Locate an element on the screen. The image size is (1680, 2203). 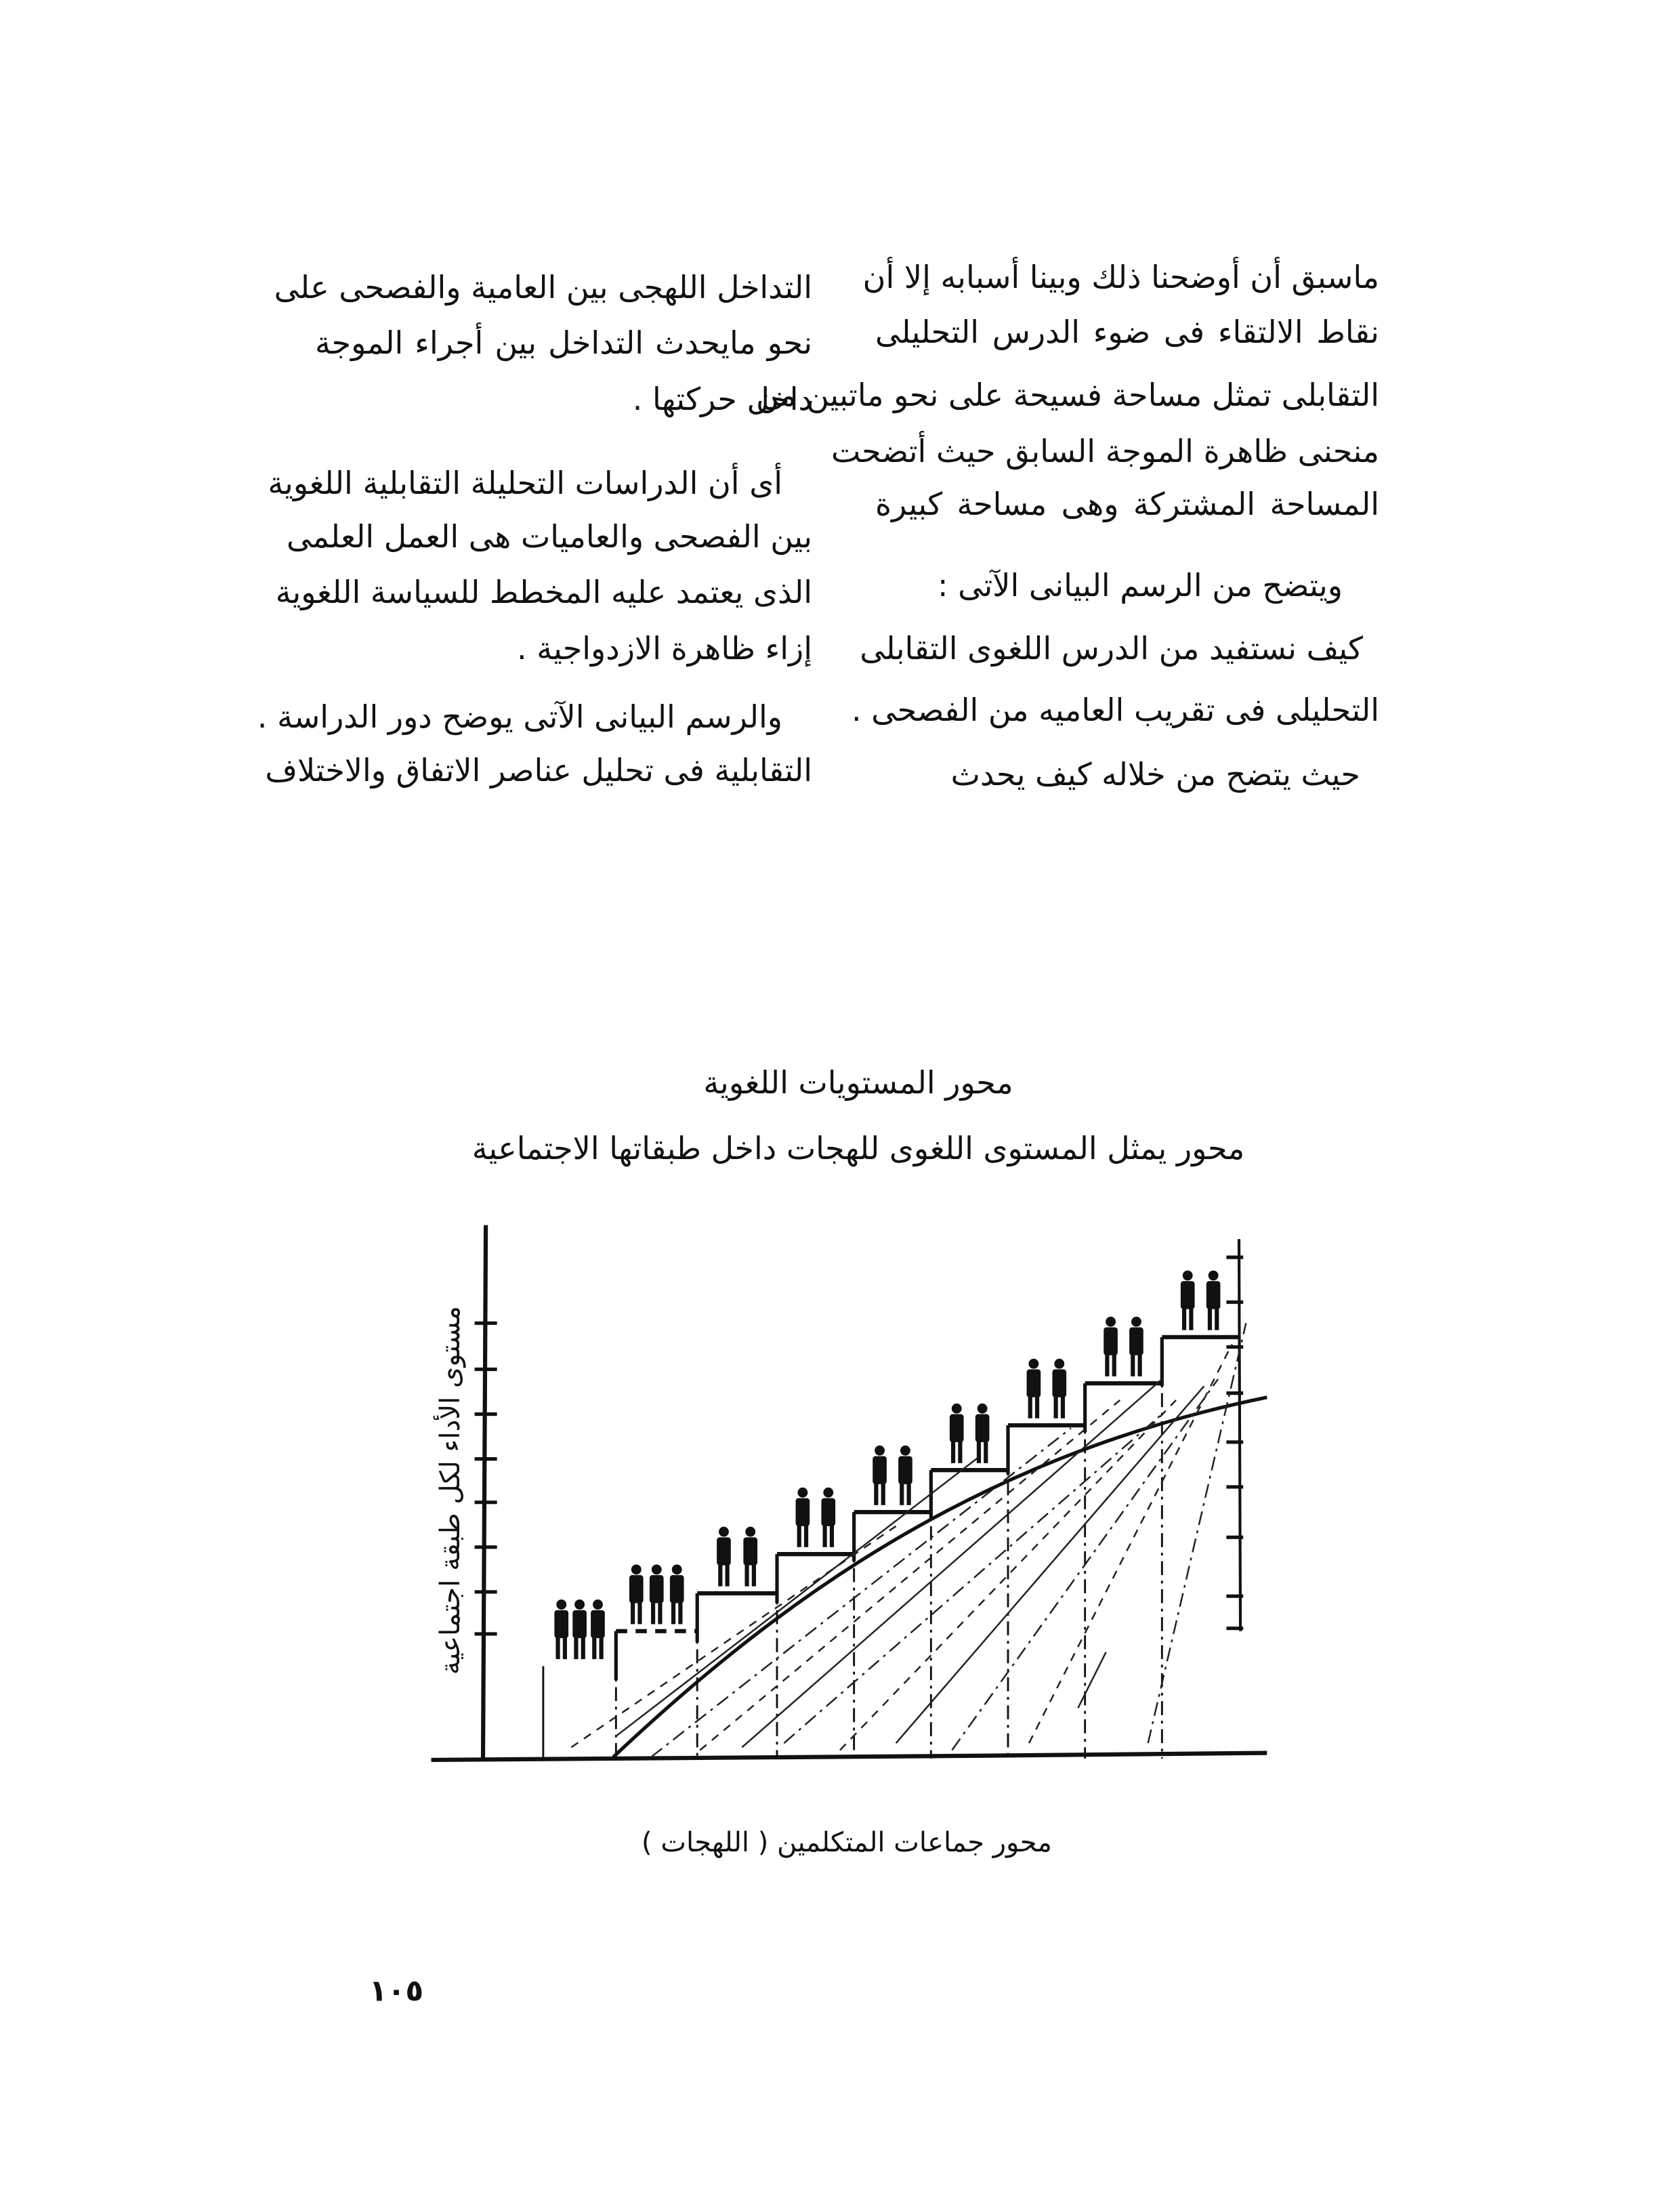
level-curve is located at coordinates (939, 1577).